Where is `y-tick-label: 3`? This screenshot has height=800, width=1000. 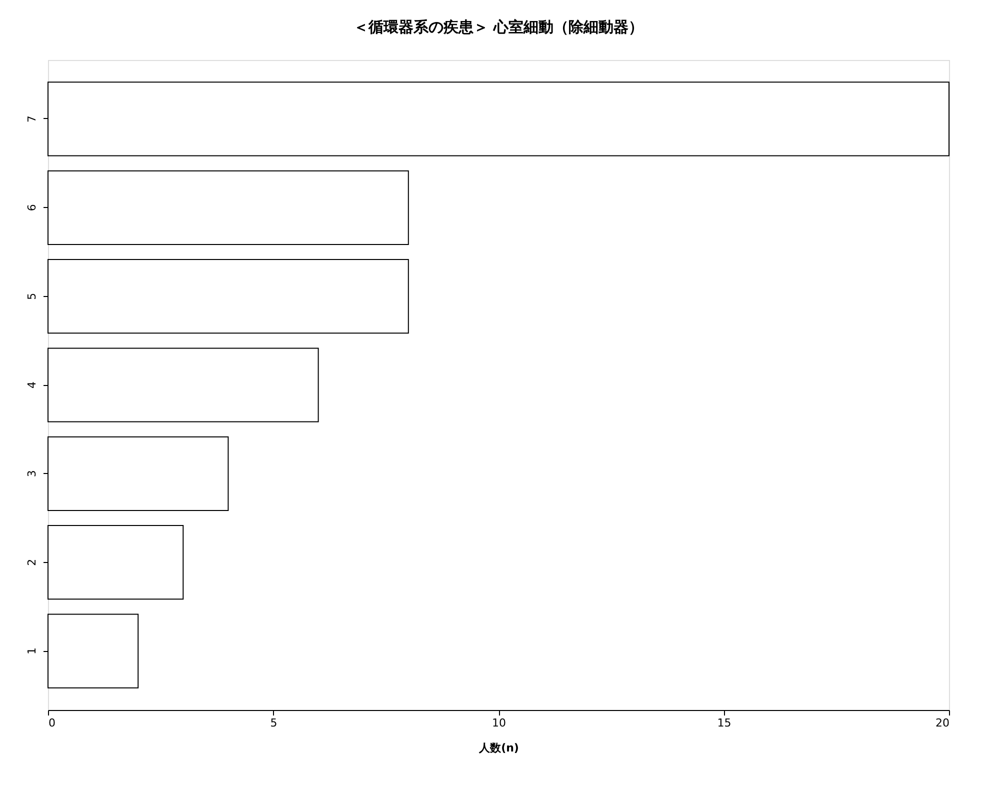 y-tick-label: 3 is located at coordinates (32, 474).